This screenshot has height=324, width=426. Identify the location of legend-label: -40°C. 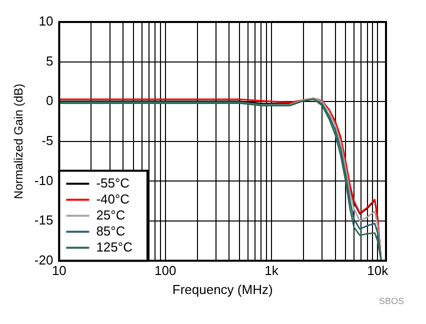
(113, 198).